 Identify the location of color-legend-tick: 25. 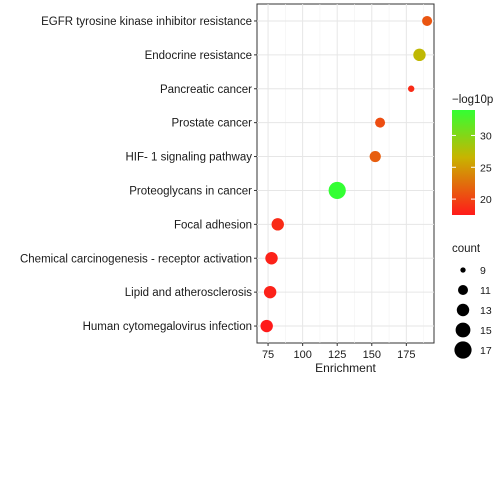
(486, 168).